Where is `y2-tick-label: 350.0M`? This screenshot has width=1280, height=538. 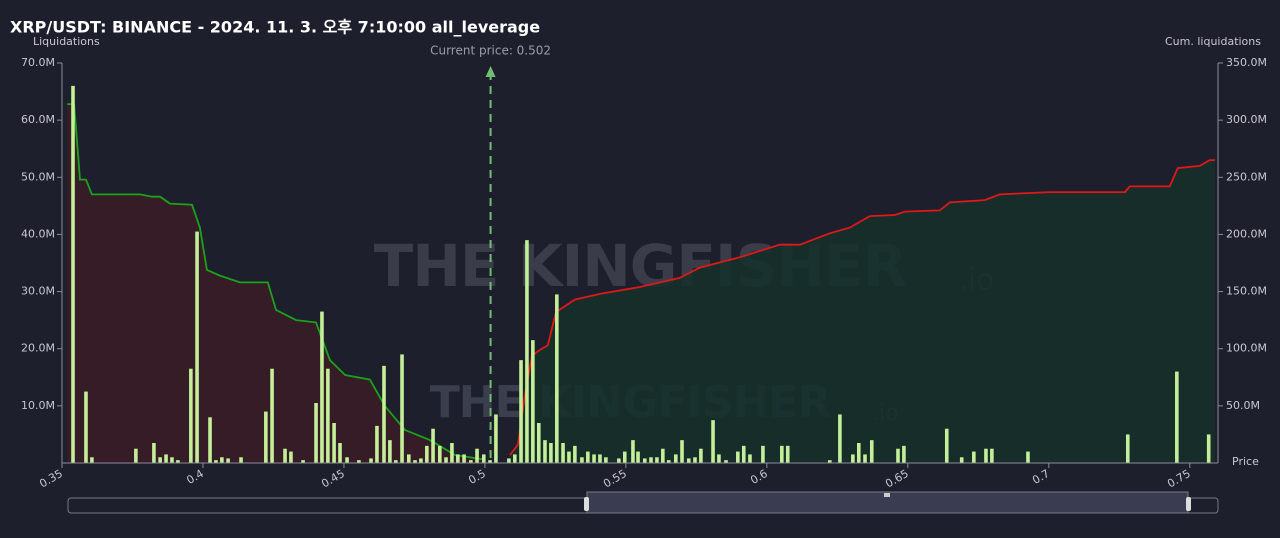 y2-tick-label: 350.0M is located at coordinates (1246, 62).